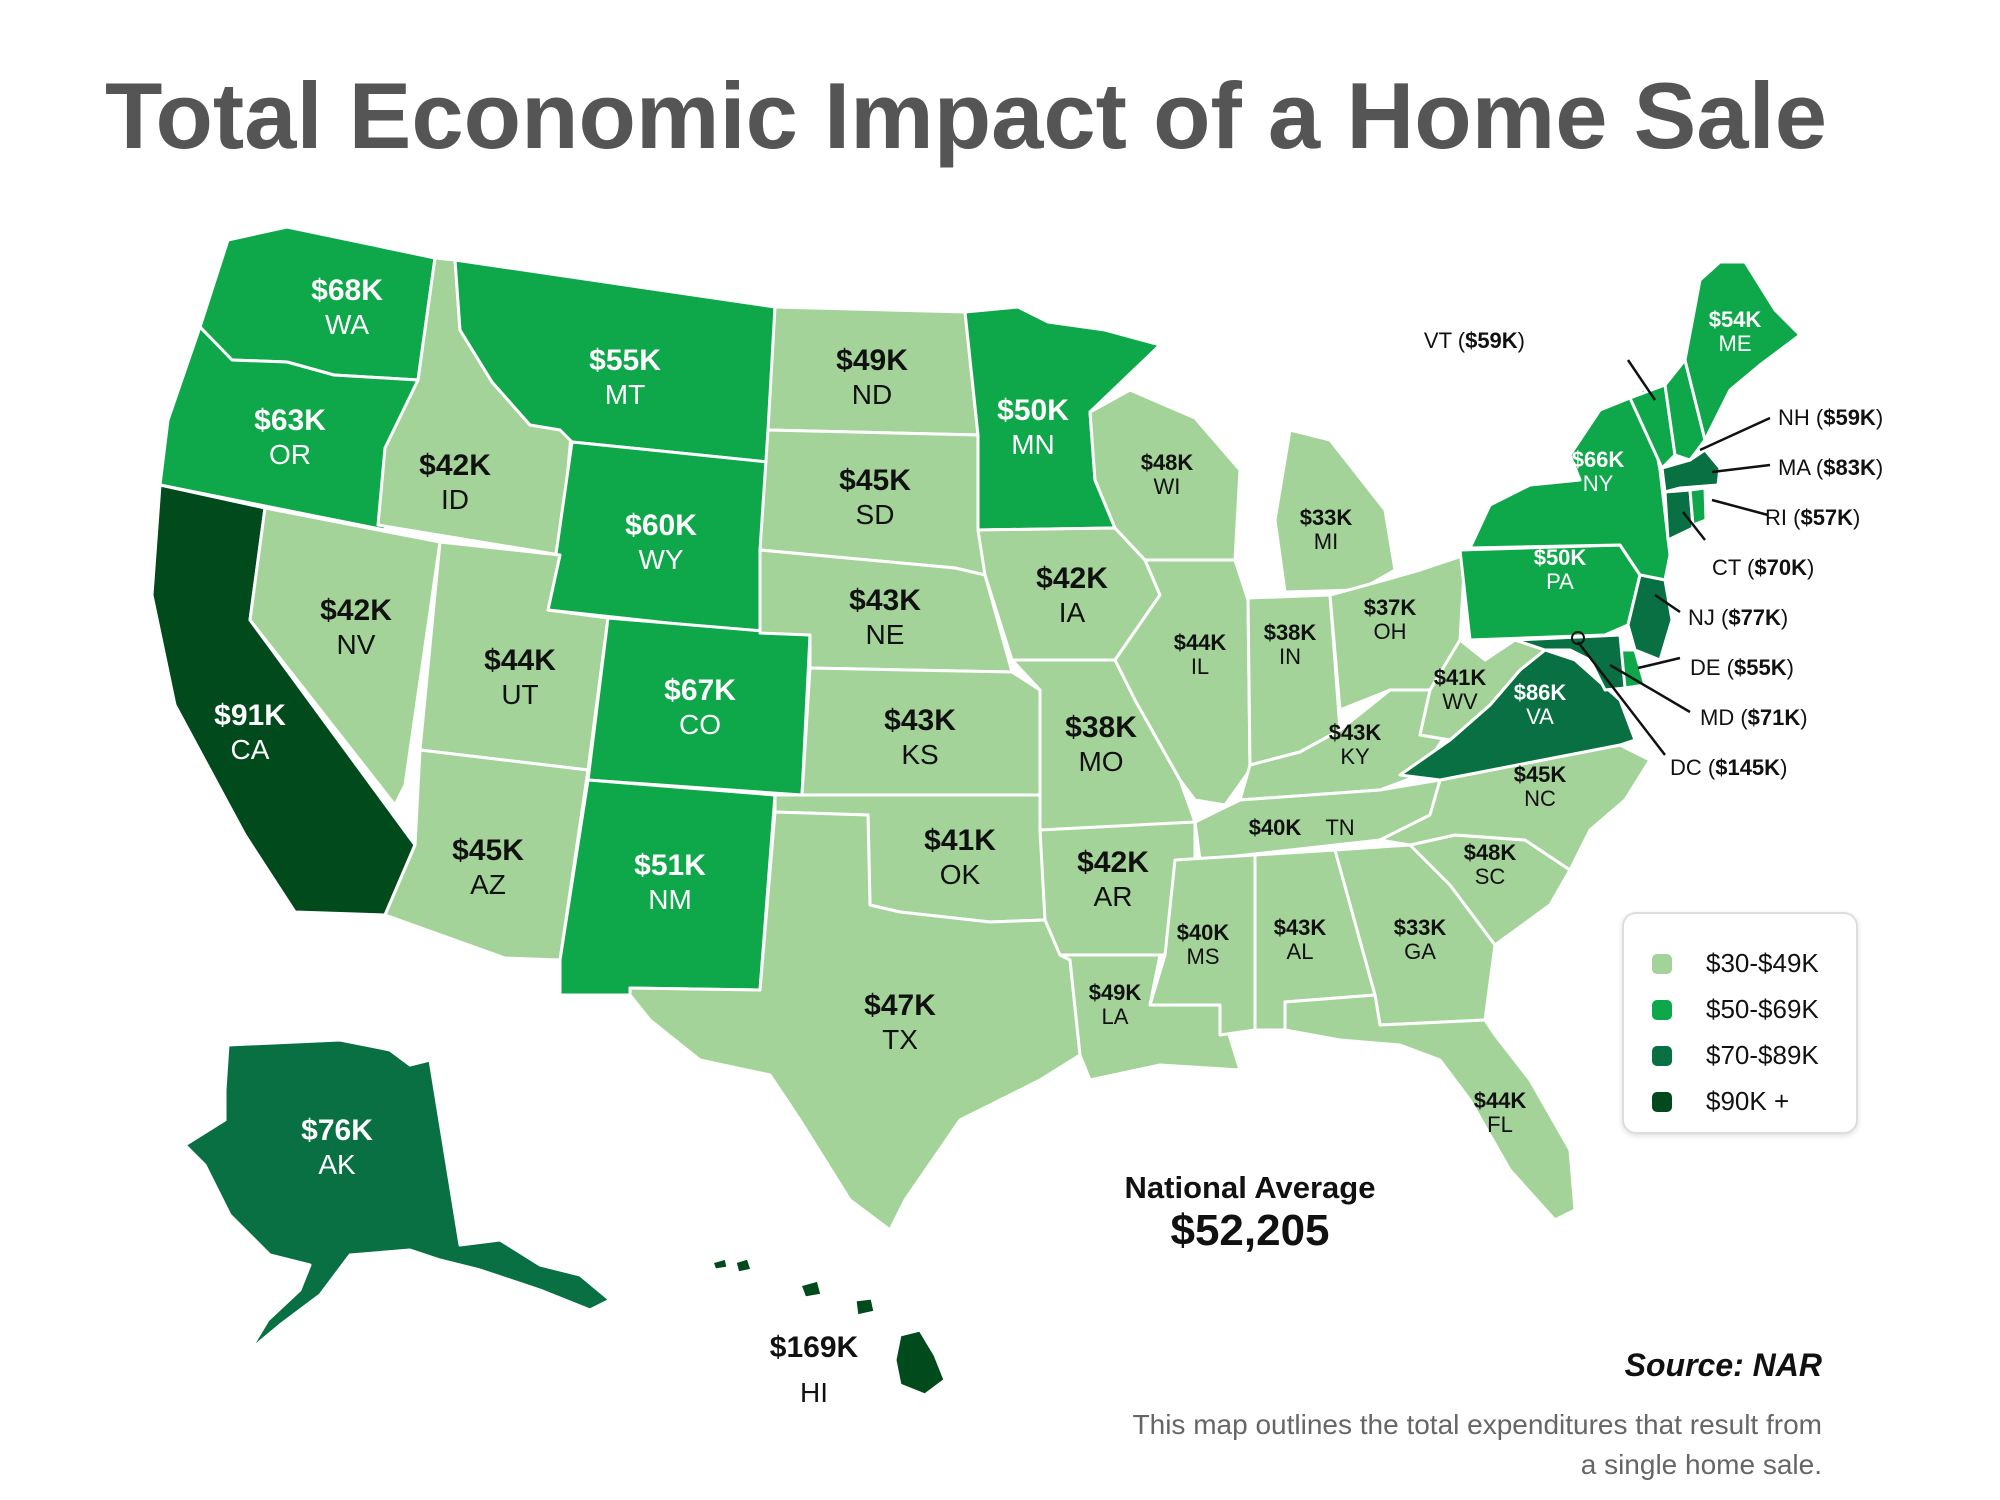  Describe the element at coordinates (1033, 410) in the screenshot. I see `state-value-MN: $50K` at that location.